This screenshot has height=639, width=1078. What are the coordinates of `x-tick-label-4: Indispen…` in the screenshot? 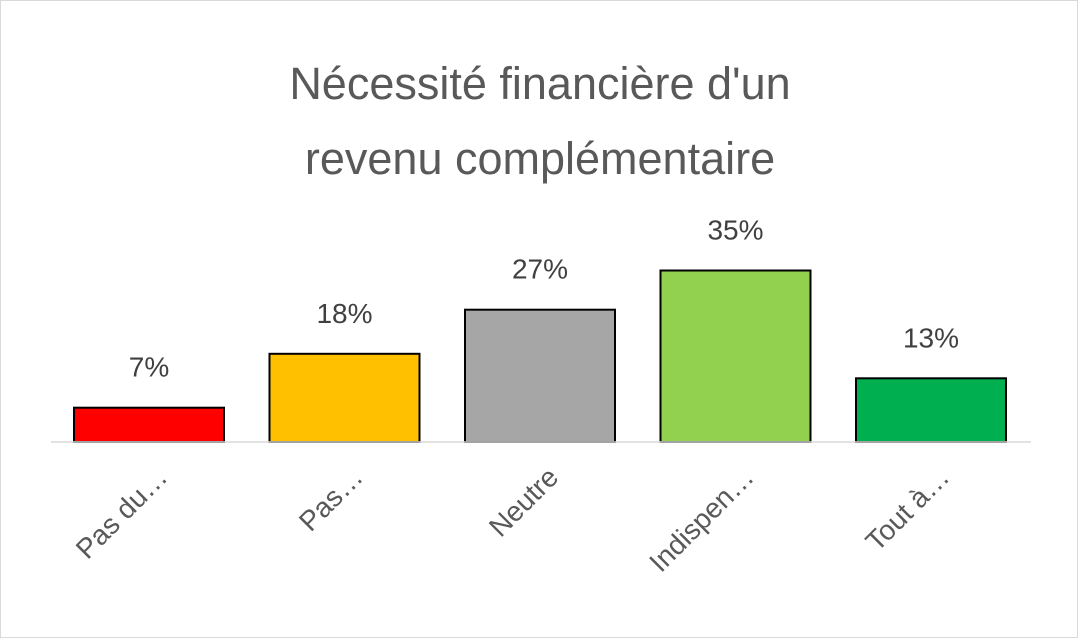 It's located at (701, 519).